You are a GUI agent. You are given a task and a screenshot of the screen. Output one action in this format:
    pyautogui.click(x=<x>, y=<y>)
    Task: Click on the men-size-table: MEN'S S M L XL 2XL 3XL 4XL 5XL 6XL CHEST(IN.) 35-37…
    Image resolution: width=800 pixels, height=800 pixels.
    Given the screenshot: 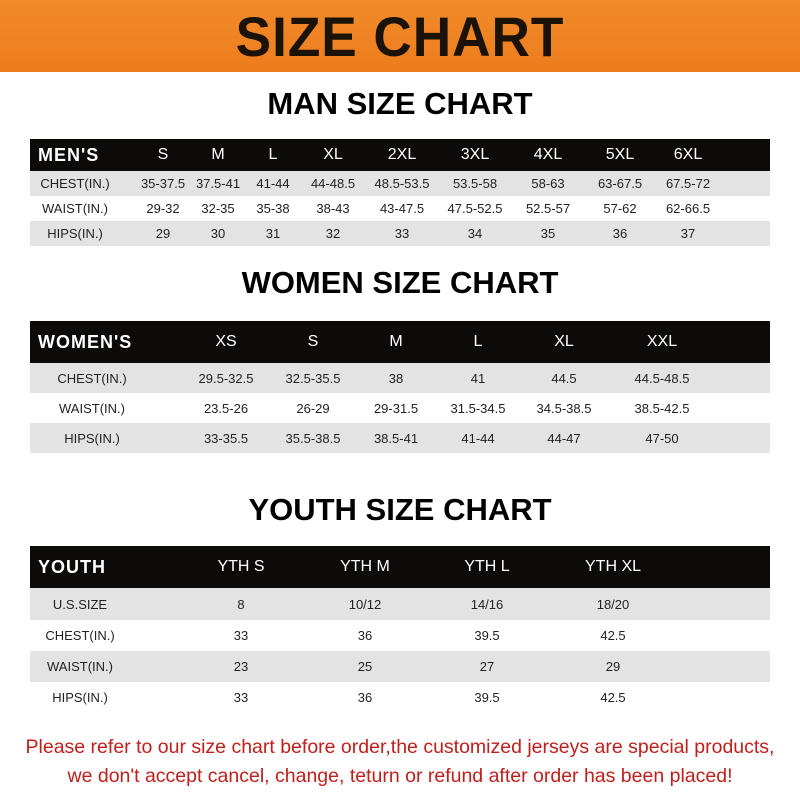 What is the action you would take?
    pyautogui.click(x=400, y=192)
    